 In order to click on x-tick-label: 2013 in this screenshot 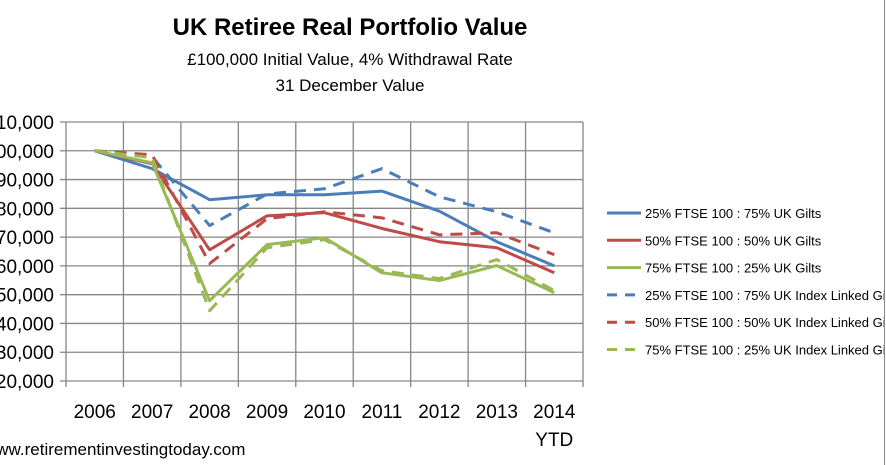, I will do `click(497, 412)`.